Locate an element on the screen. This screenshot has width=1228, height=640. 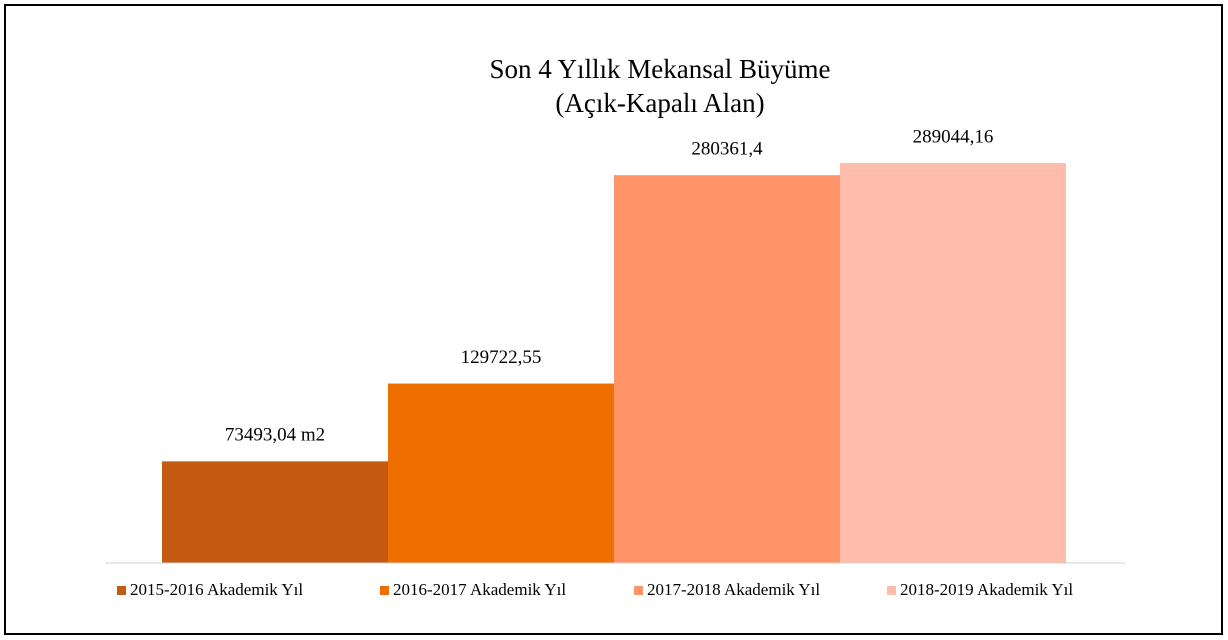
data-label: 73493,04 m2 is located at coordinates (275, 435).